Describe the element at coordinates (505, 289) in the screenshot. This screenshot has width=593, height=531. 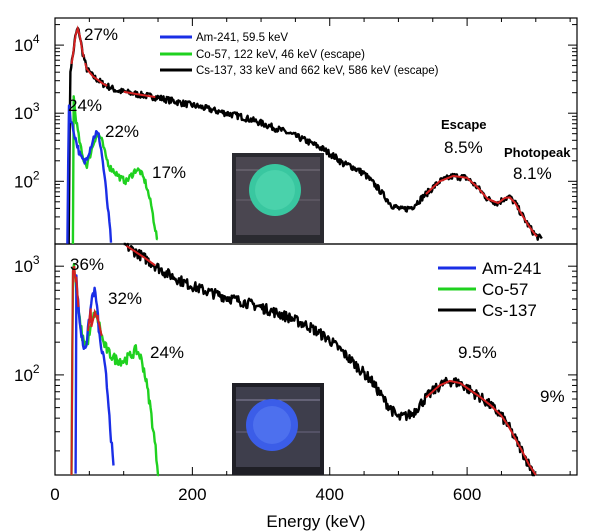
I see `legend-label-co57: Co-57` at that location.